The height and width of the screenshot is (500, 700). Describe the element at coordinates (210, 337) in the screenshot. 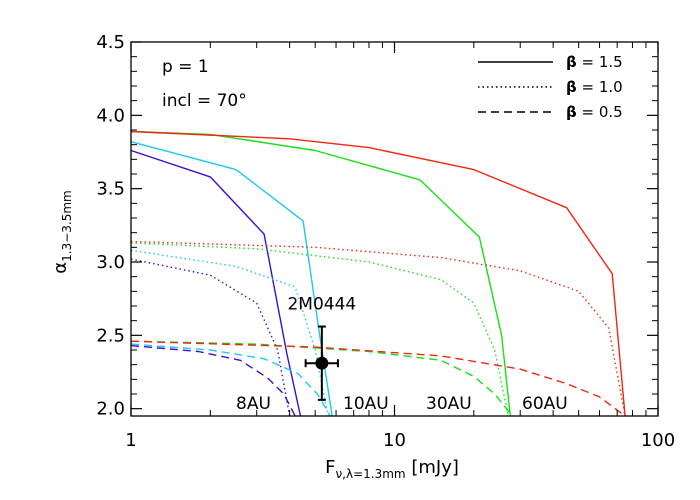

I see `series-8AU-beta-1.0` at that location.